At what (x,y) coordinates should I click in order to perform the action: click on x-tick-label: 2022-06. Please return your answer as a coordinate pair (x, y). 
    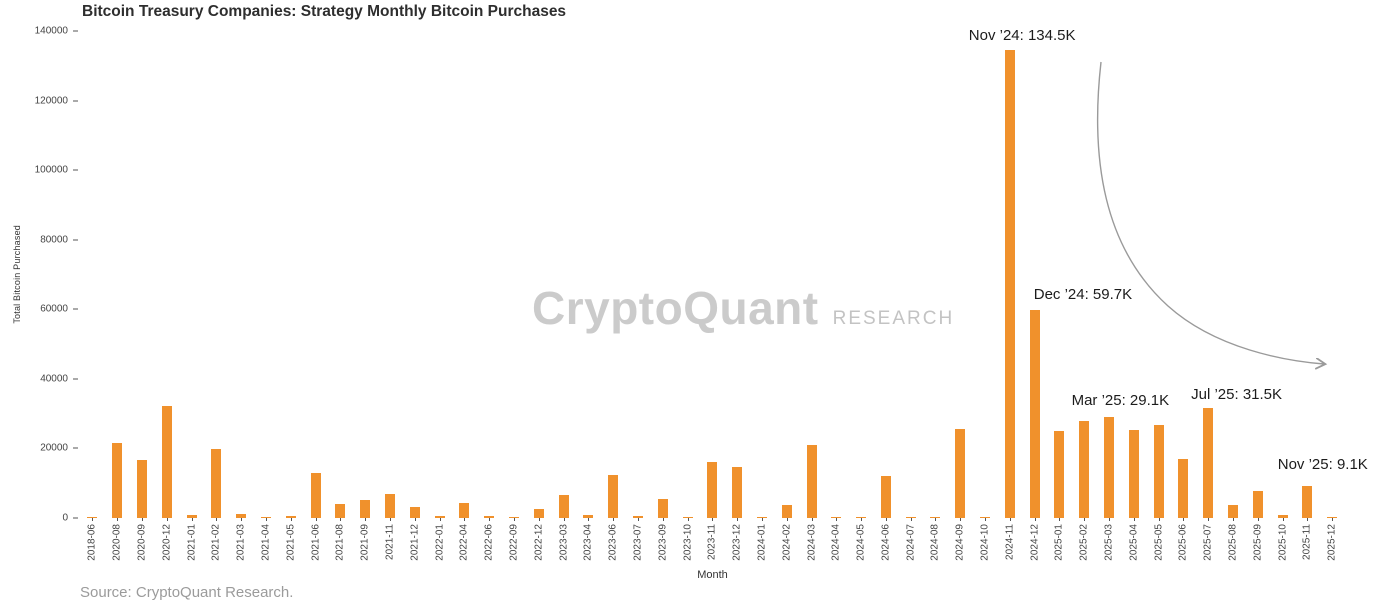
    Looking at the image, I should click on (489, 542).